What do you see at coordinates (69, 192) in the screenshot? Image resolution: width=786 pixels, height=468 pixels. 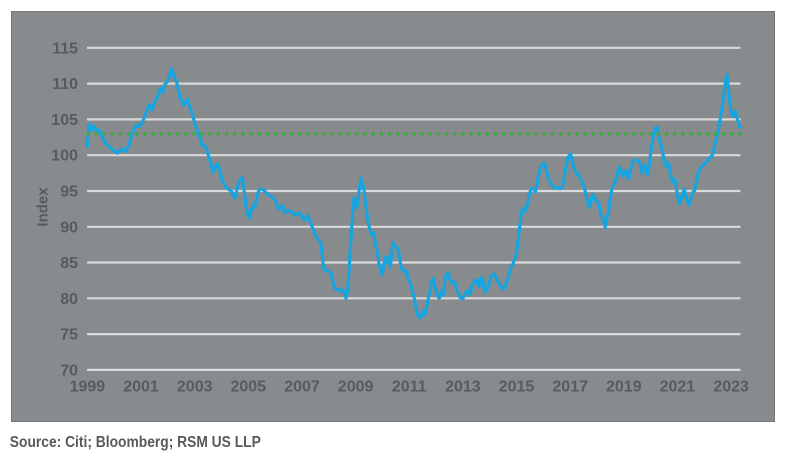 I see `svg-text: 95` at bounding box center [69, 192].